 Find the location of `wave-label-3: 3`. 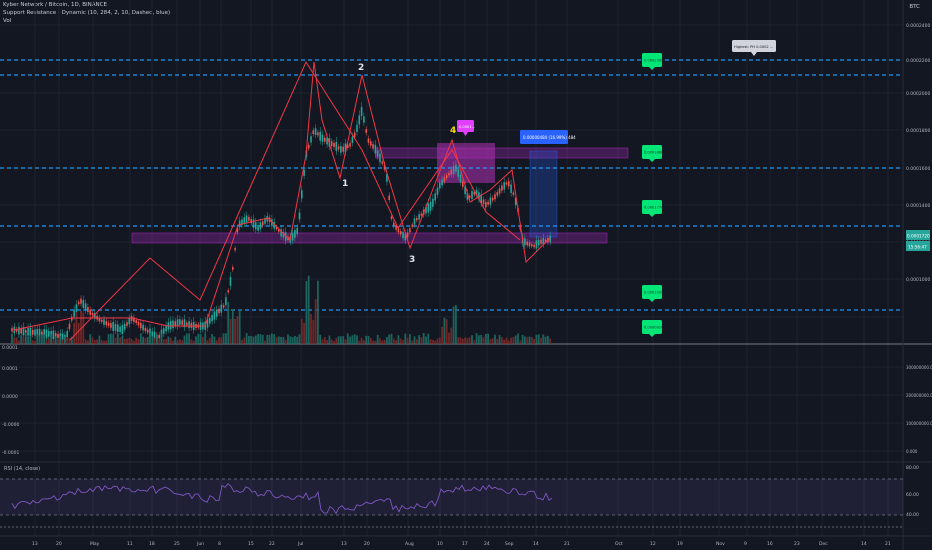

wave-label-3: 3 is located at coordinates (412, 260).